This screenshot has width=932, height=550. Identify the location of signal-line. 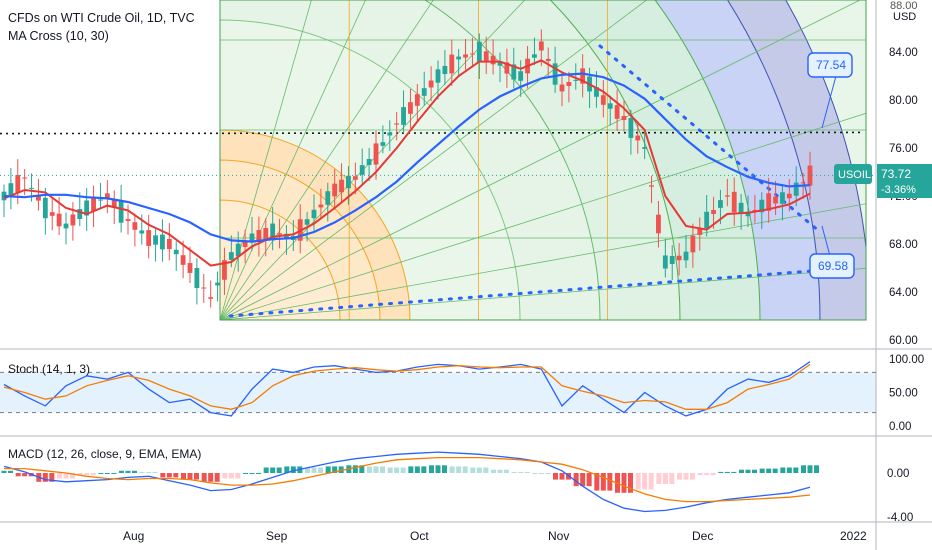
(407, 479).